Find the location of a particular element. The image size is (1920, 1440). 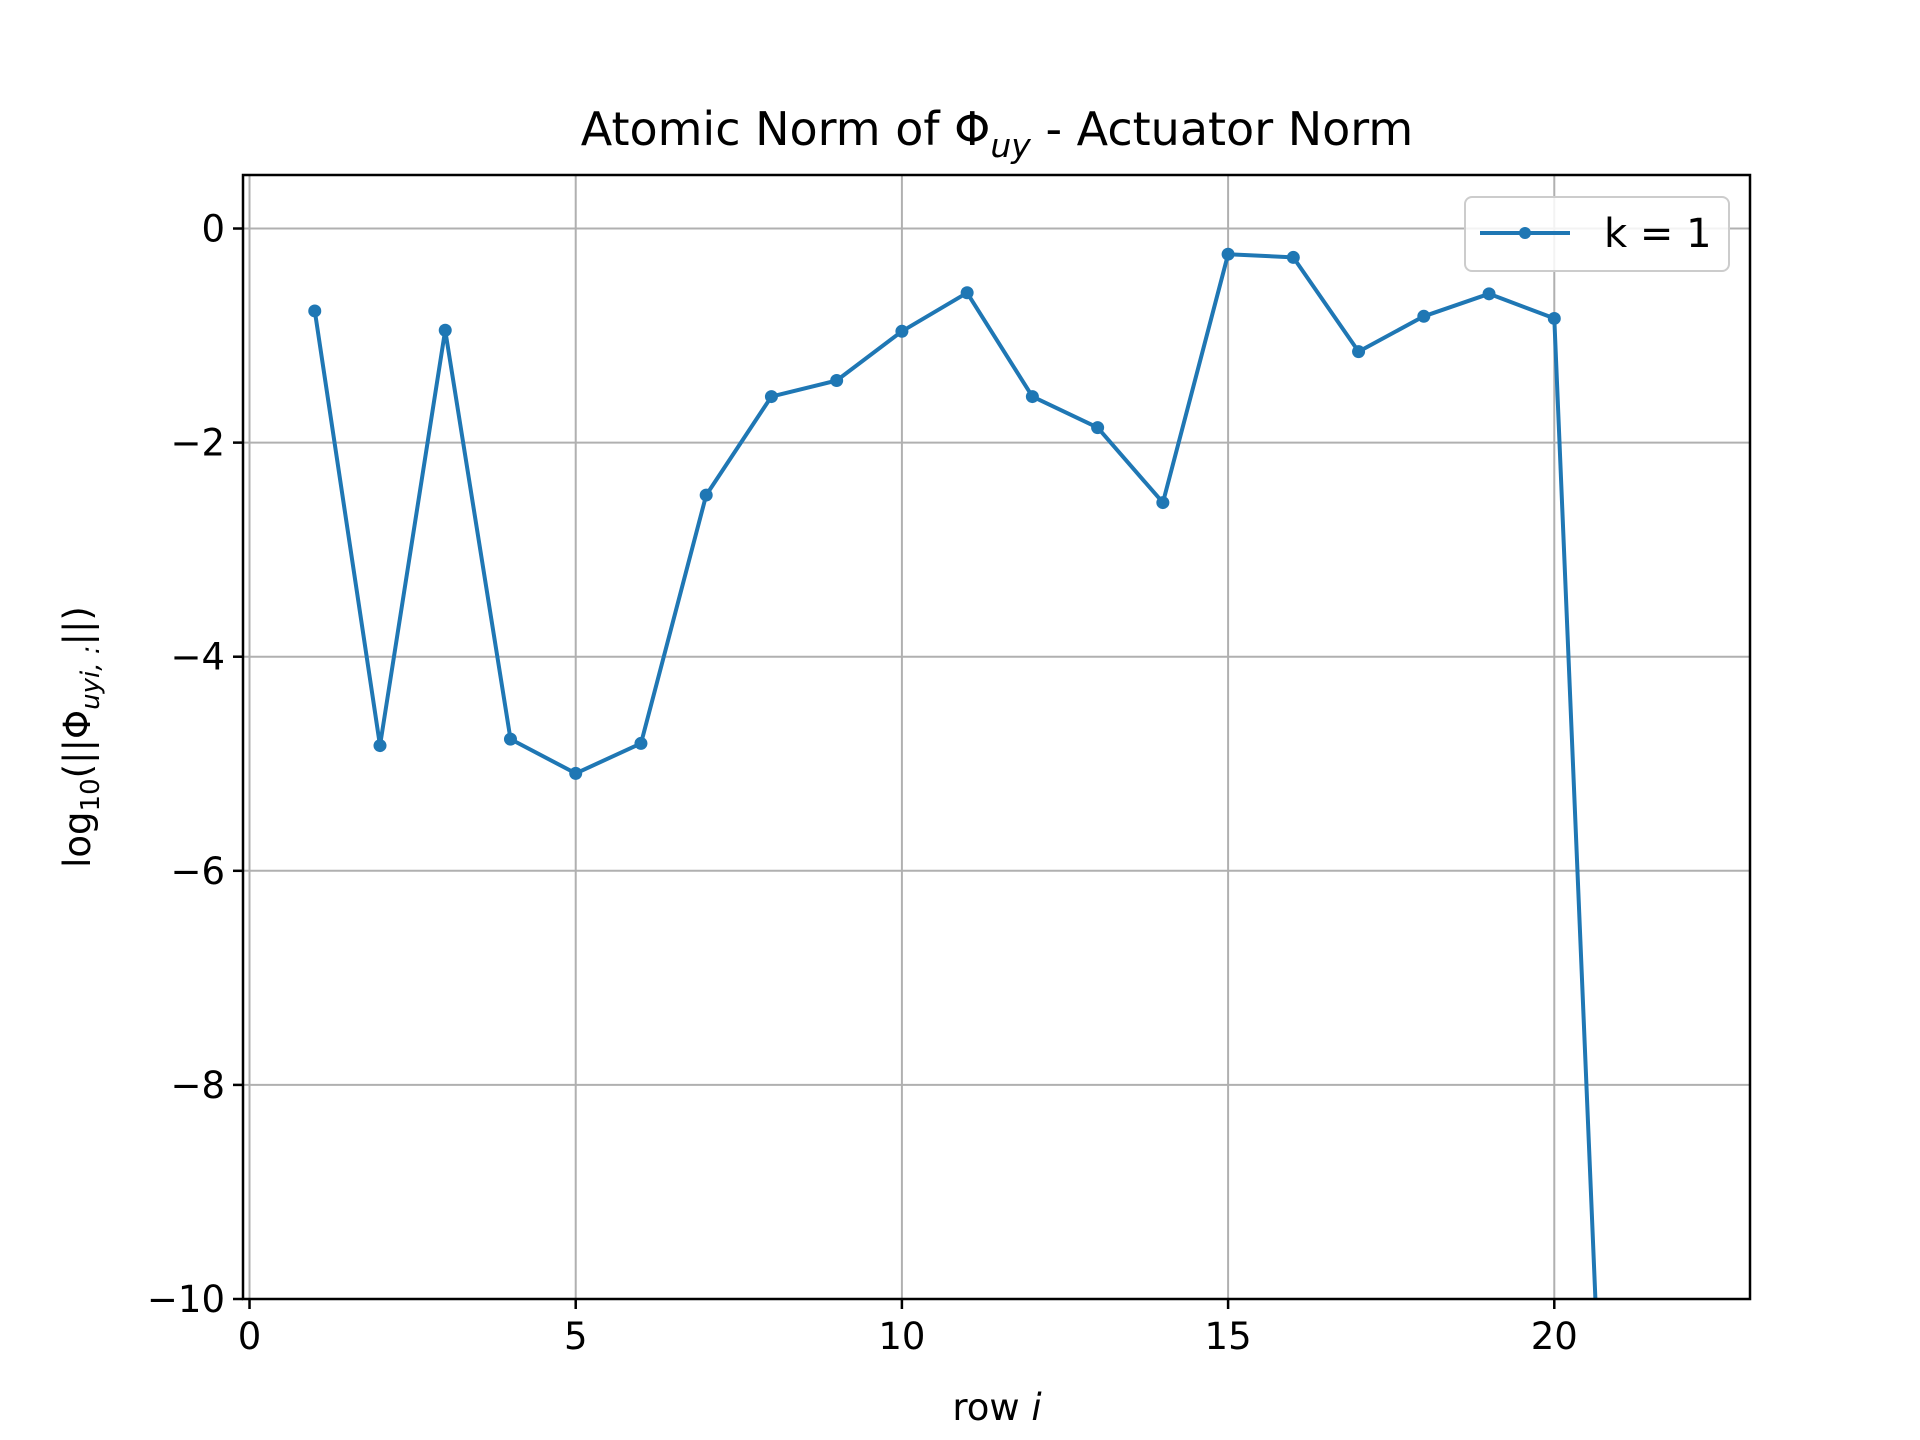

x-axis-label: row i is located at coordinates (997, 1407).